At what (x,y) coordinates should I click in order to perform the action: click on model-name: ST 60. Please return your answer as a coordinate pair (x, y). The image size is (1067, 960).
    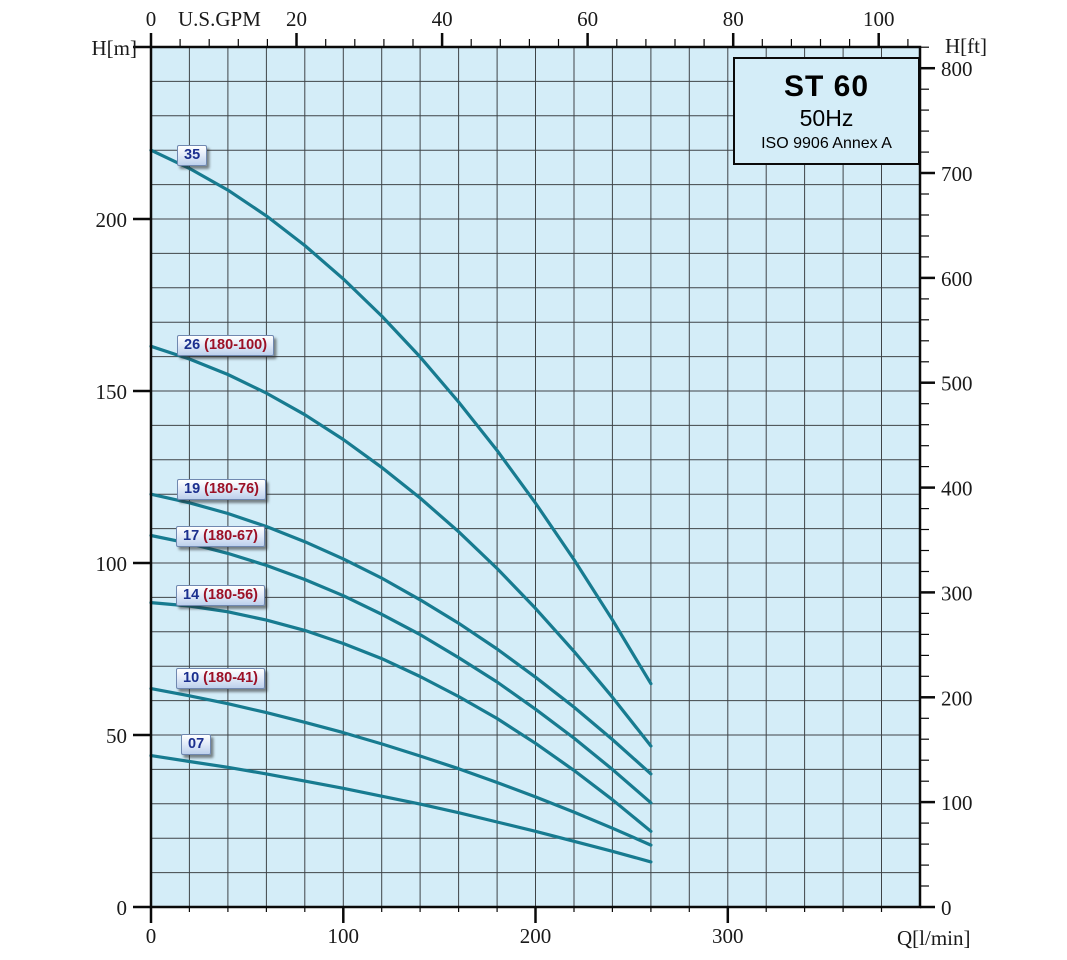
    Looking at the image, I should click on (826, 86).